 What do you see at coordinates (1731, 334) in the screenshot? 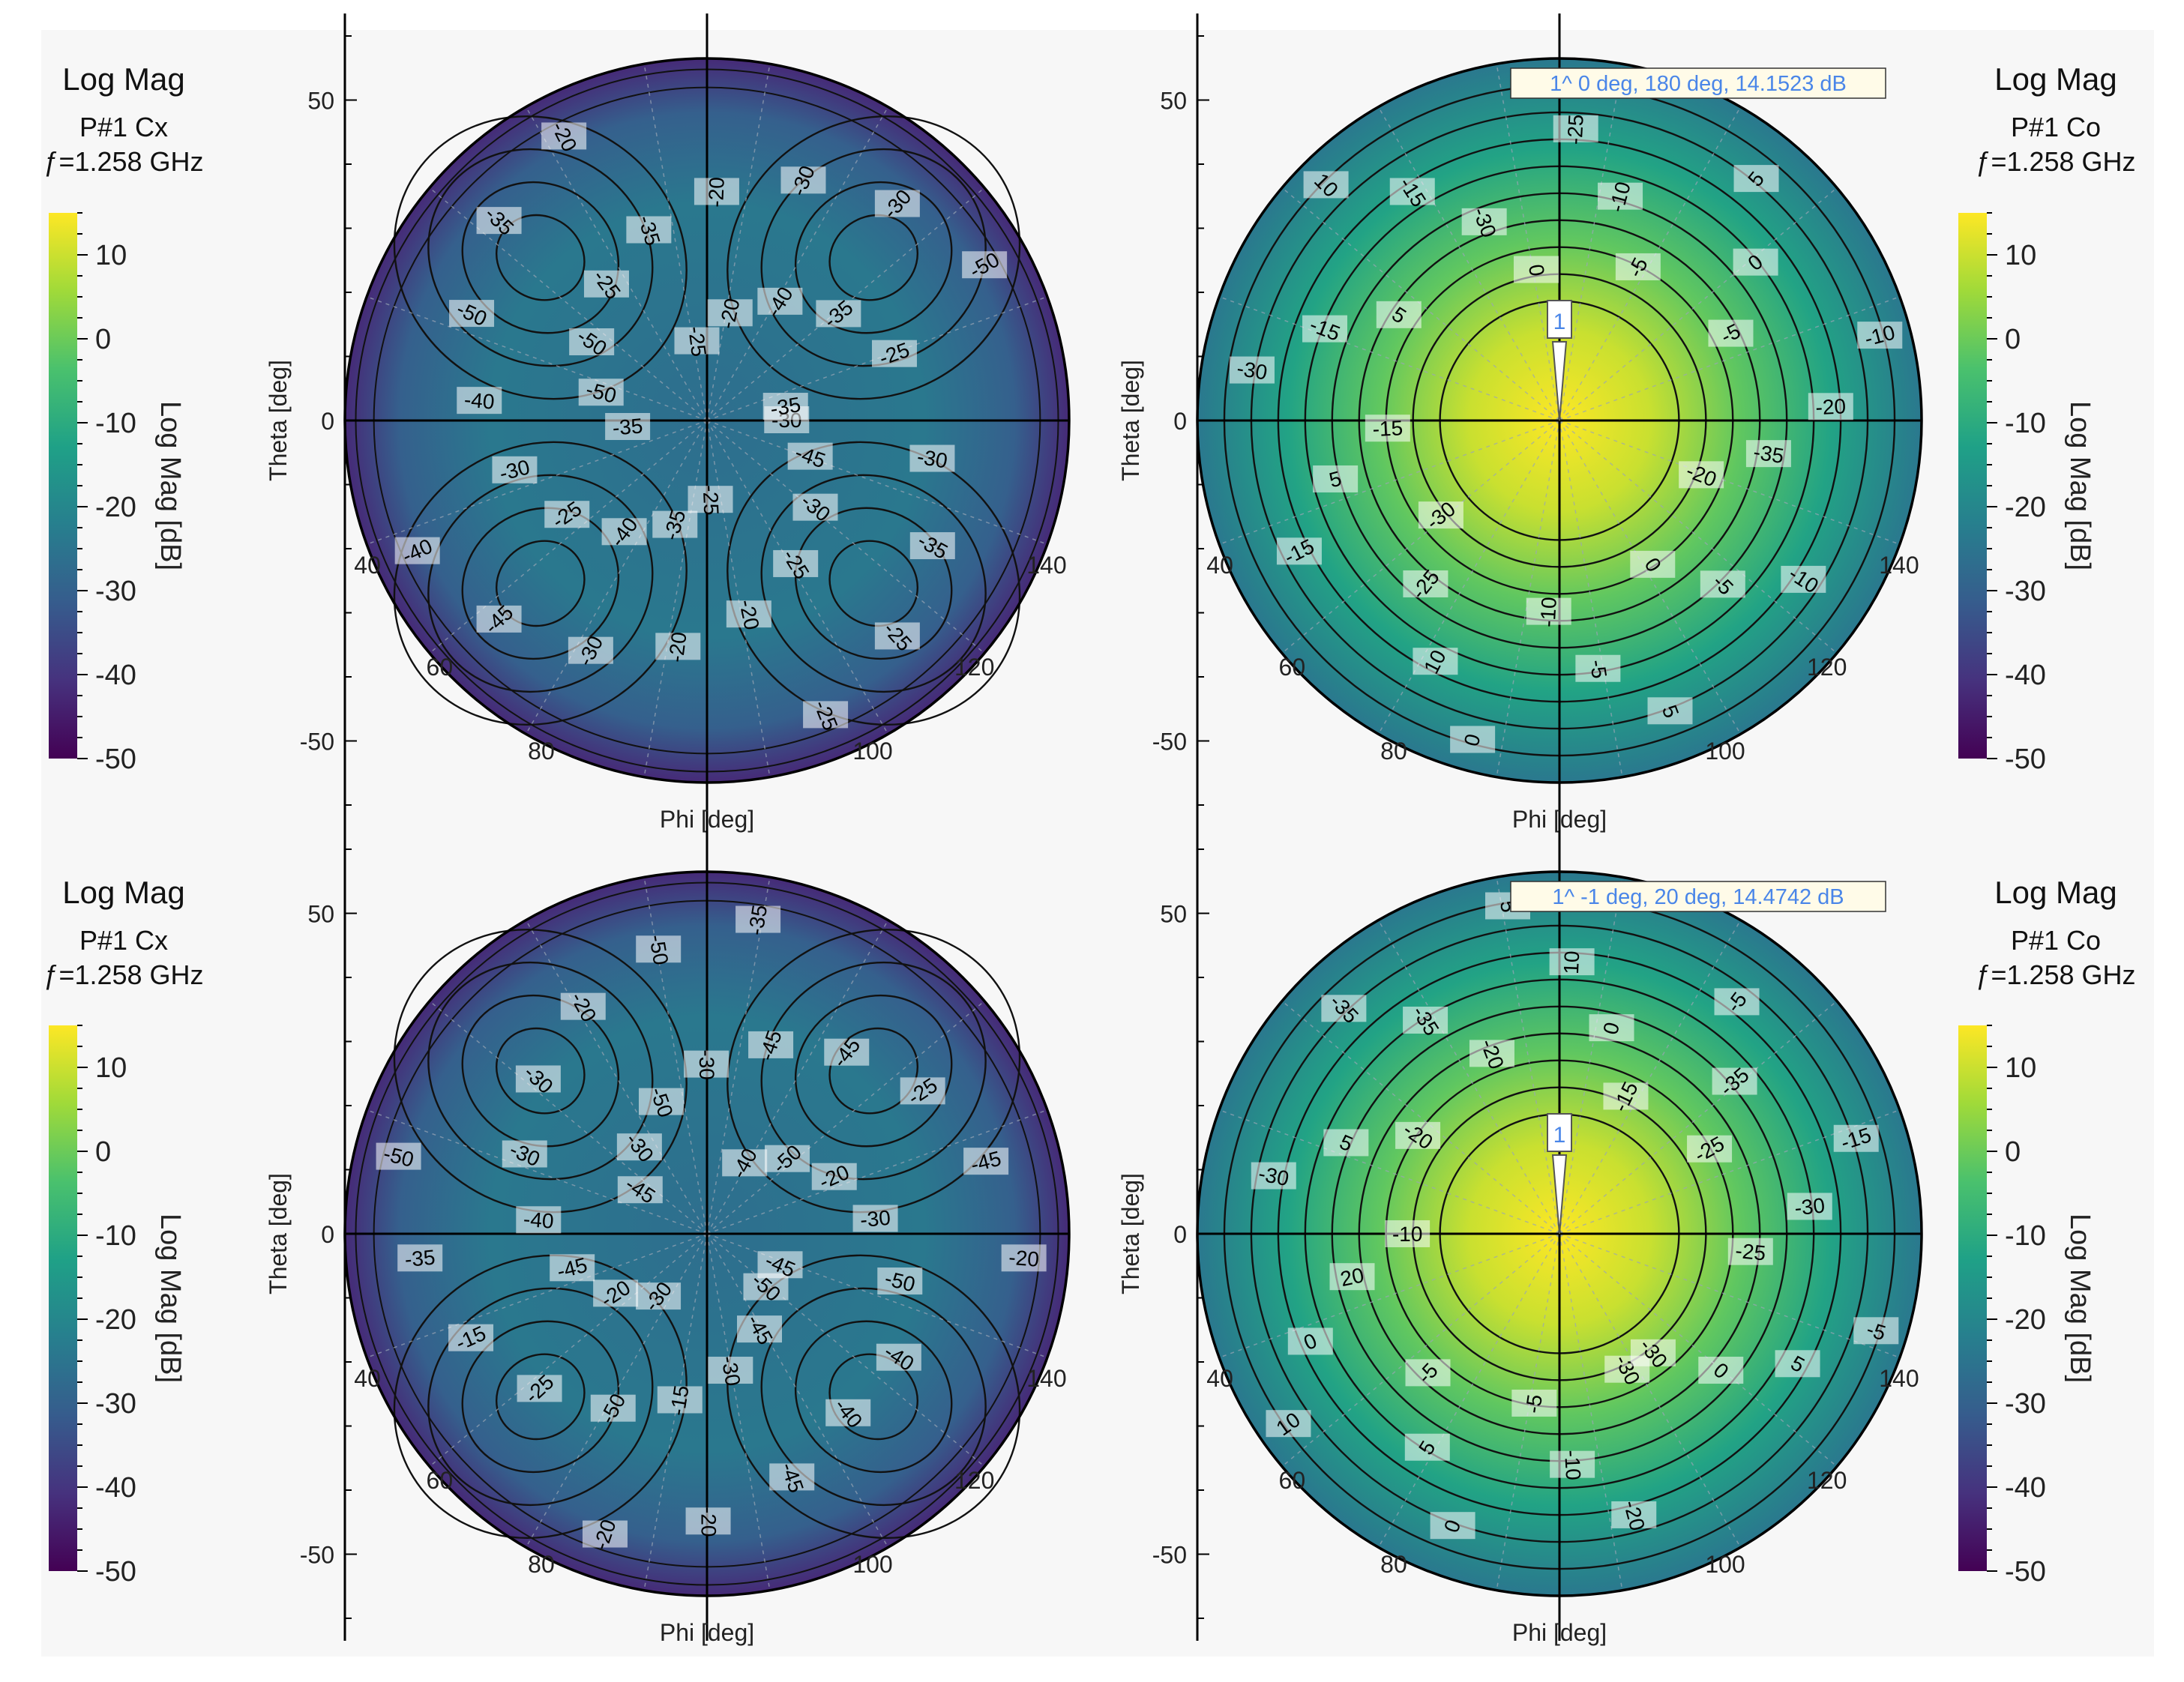
I see `contour-label: -5` at bounding box center [1731, 334].